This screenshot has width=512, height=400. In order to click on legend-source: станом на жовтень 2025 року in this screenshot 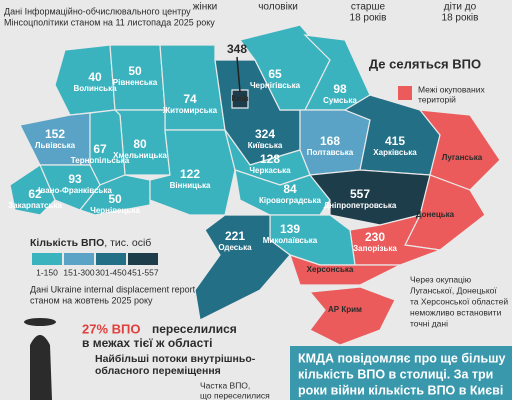, I will do `click(91, 300)`.